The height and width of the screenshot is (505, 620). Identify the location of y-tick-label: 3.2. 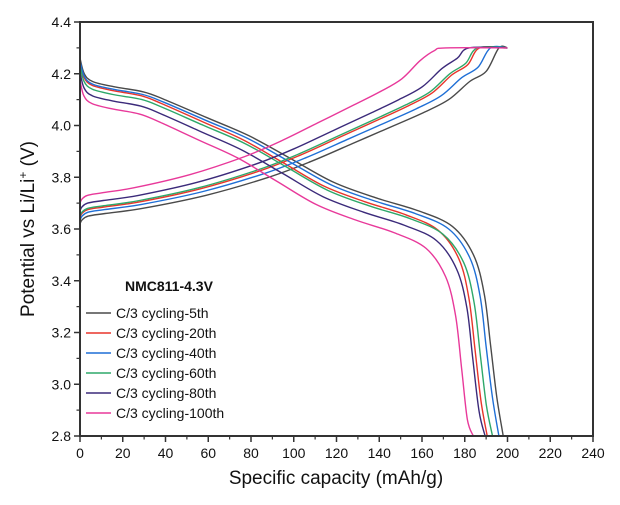
(62, 333).